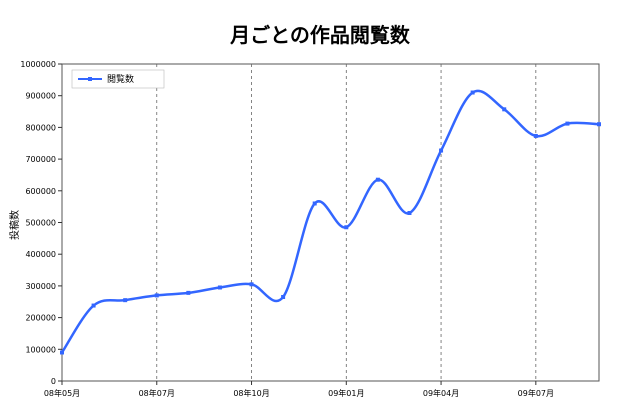  Describe the element at coordinates (346, 393) in the screenshot. I see `x-tick-label: 09年01月` at that location.